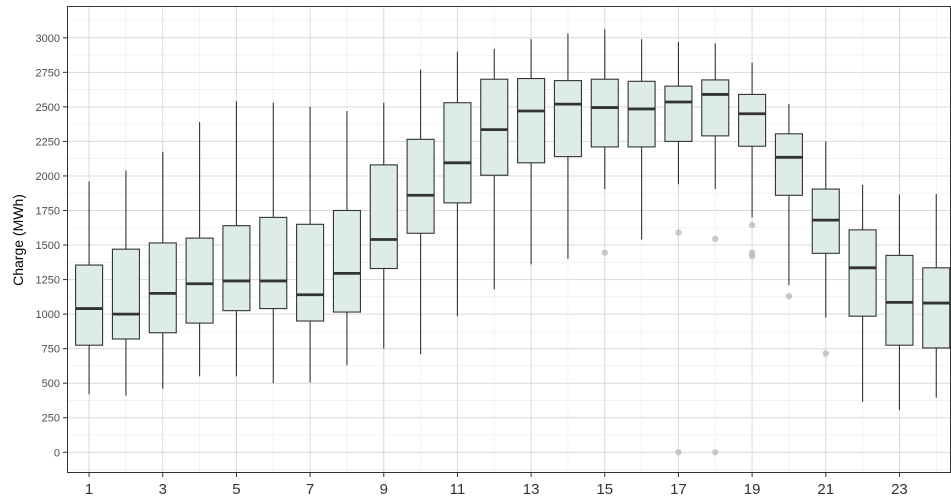  Describe the element at coordinates (678, 489) in the screenshot. I see `x-tick-label: 17` at that location.